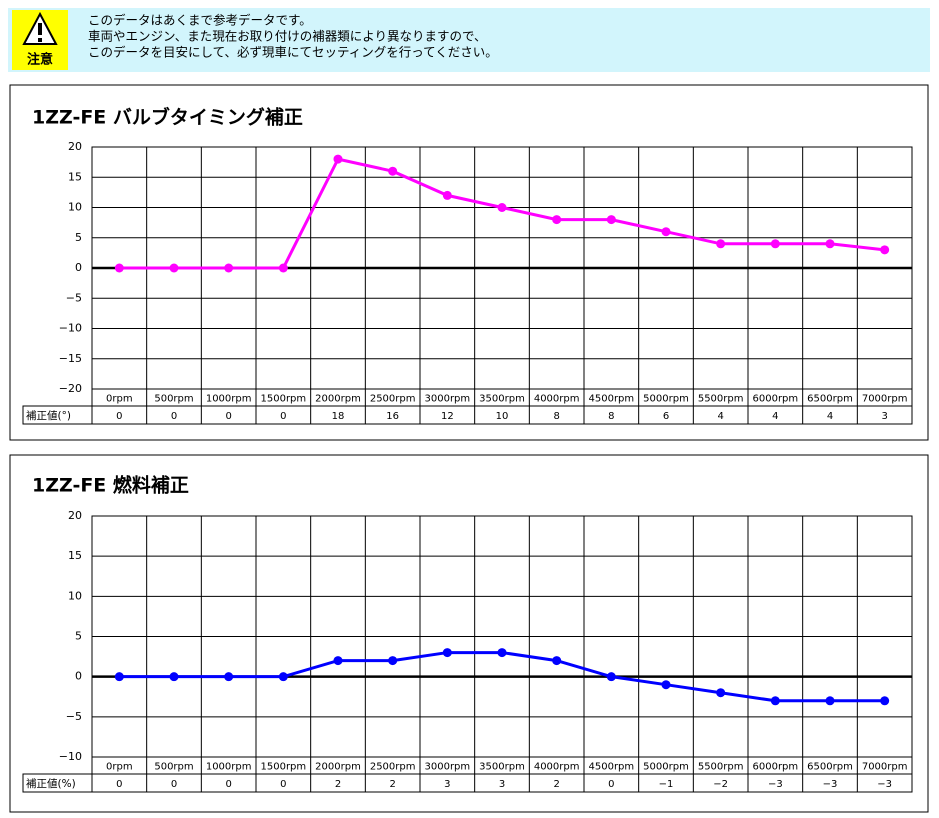  I want to click on x-tick-label: 3500rpm, so click(502, 399).